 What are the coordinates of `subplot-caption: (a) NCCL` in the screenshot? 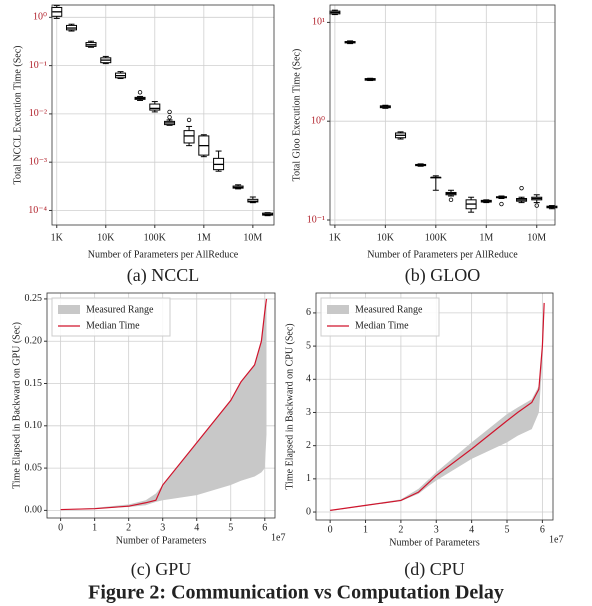 It's located at (163, 275).